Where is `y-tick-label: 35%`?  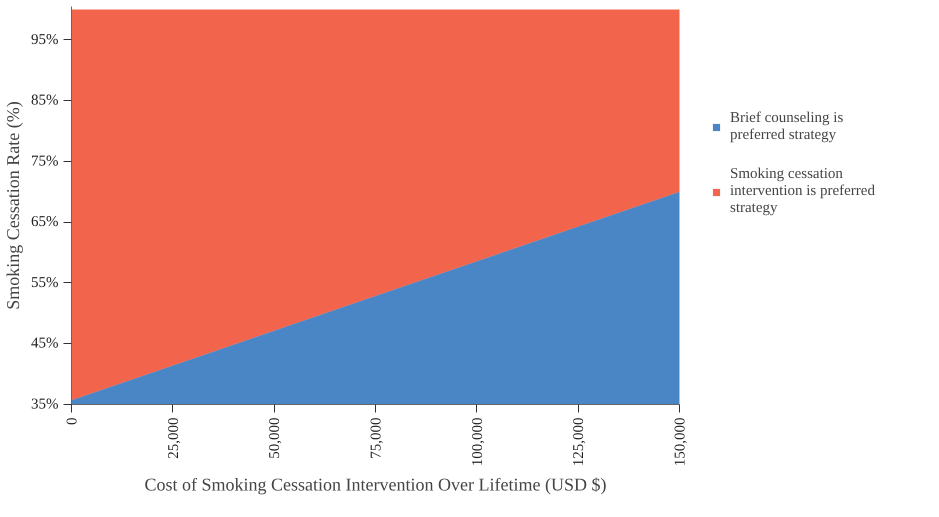 y-tick-label: 35% is located at coordinates (45, 404).